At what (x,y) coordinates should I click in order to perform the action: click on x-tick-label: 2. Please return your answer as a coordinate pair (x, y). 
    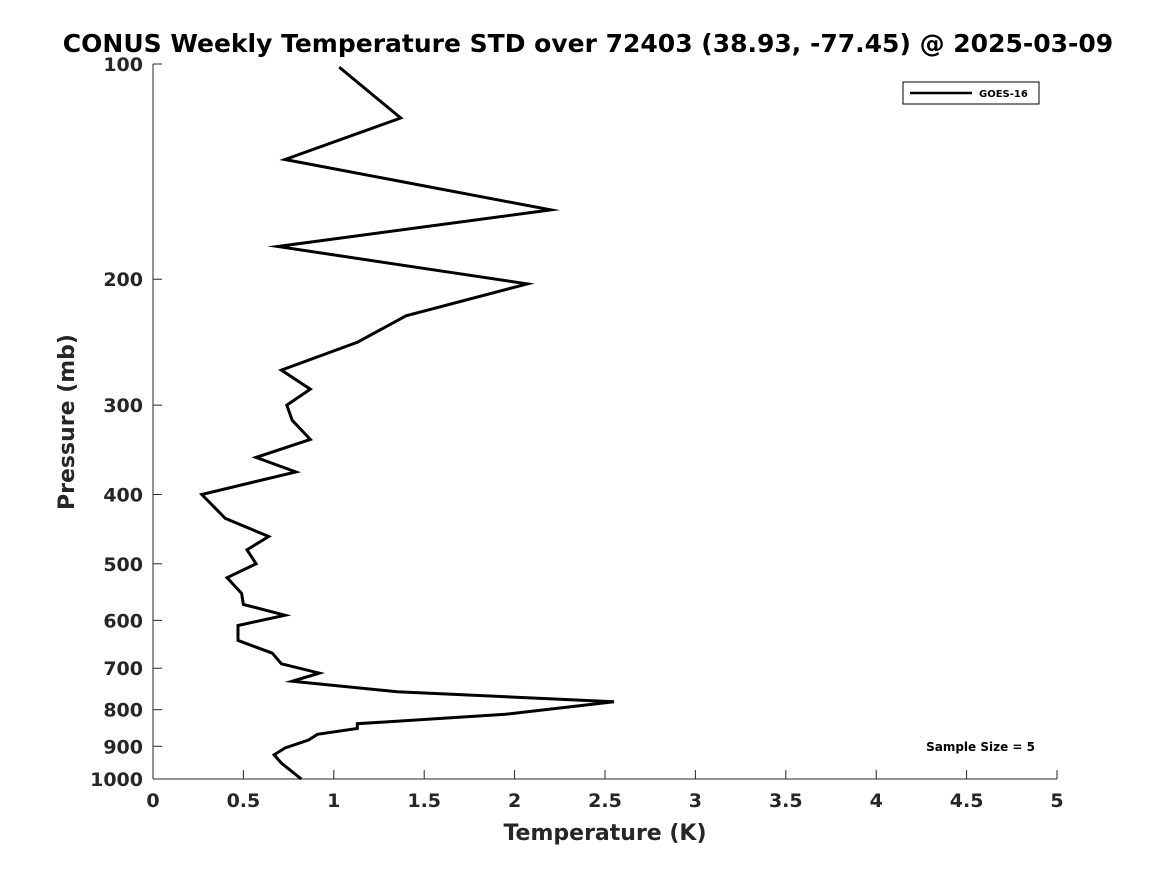
    Looking at the image, I should click on (514, 801).